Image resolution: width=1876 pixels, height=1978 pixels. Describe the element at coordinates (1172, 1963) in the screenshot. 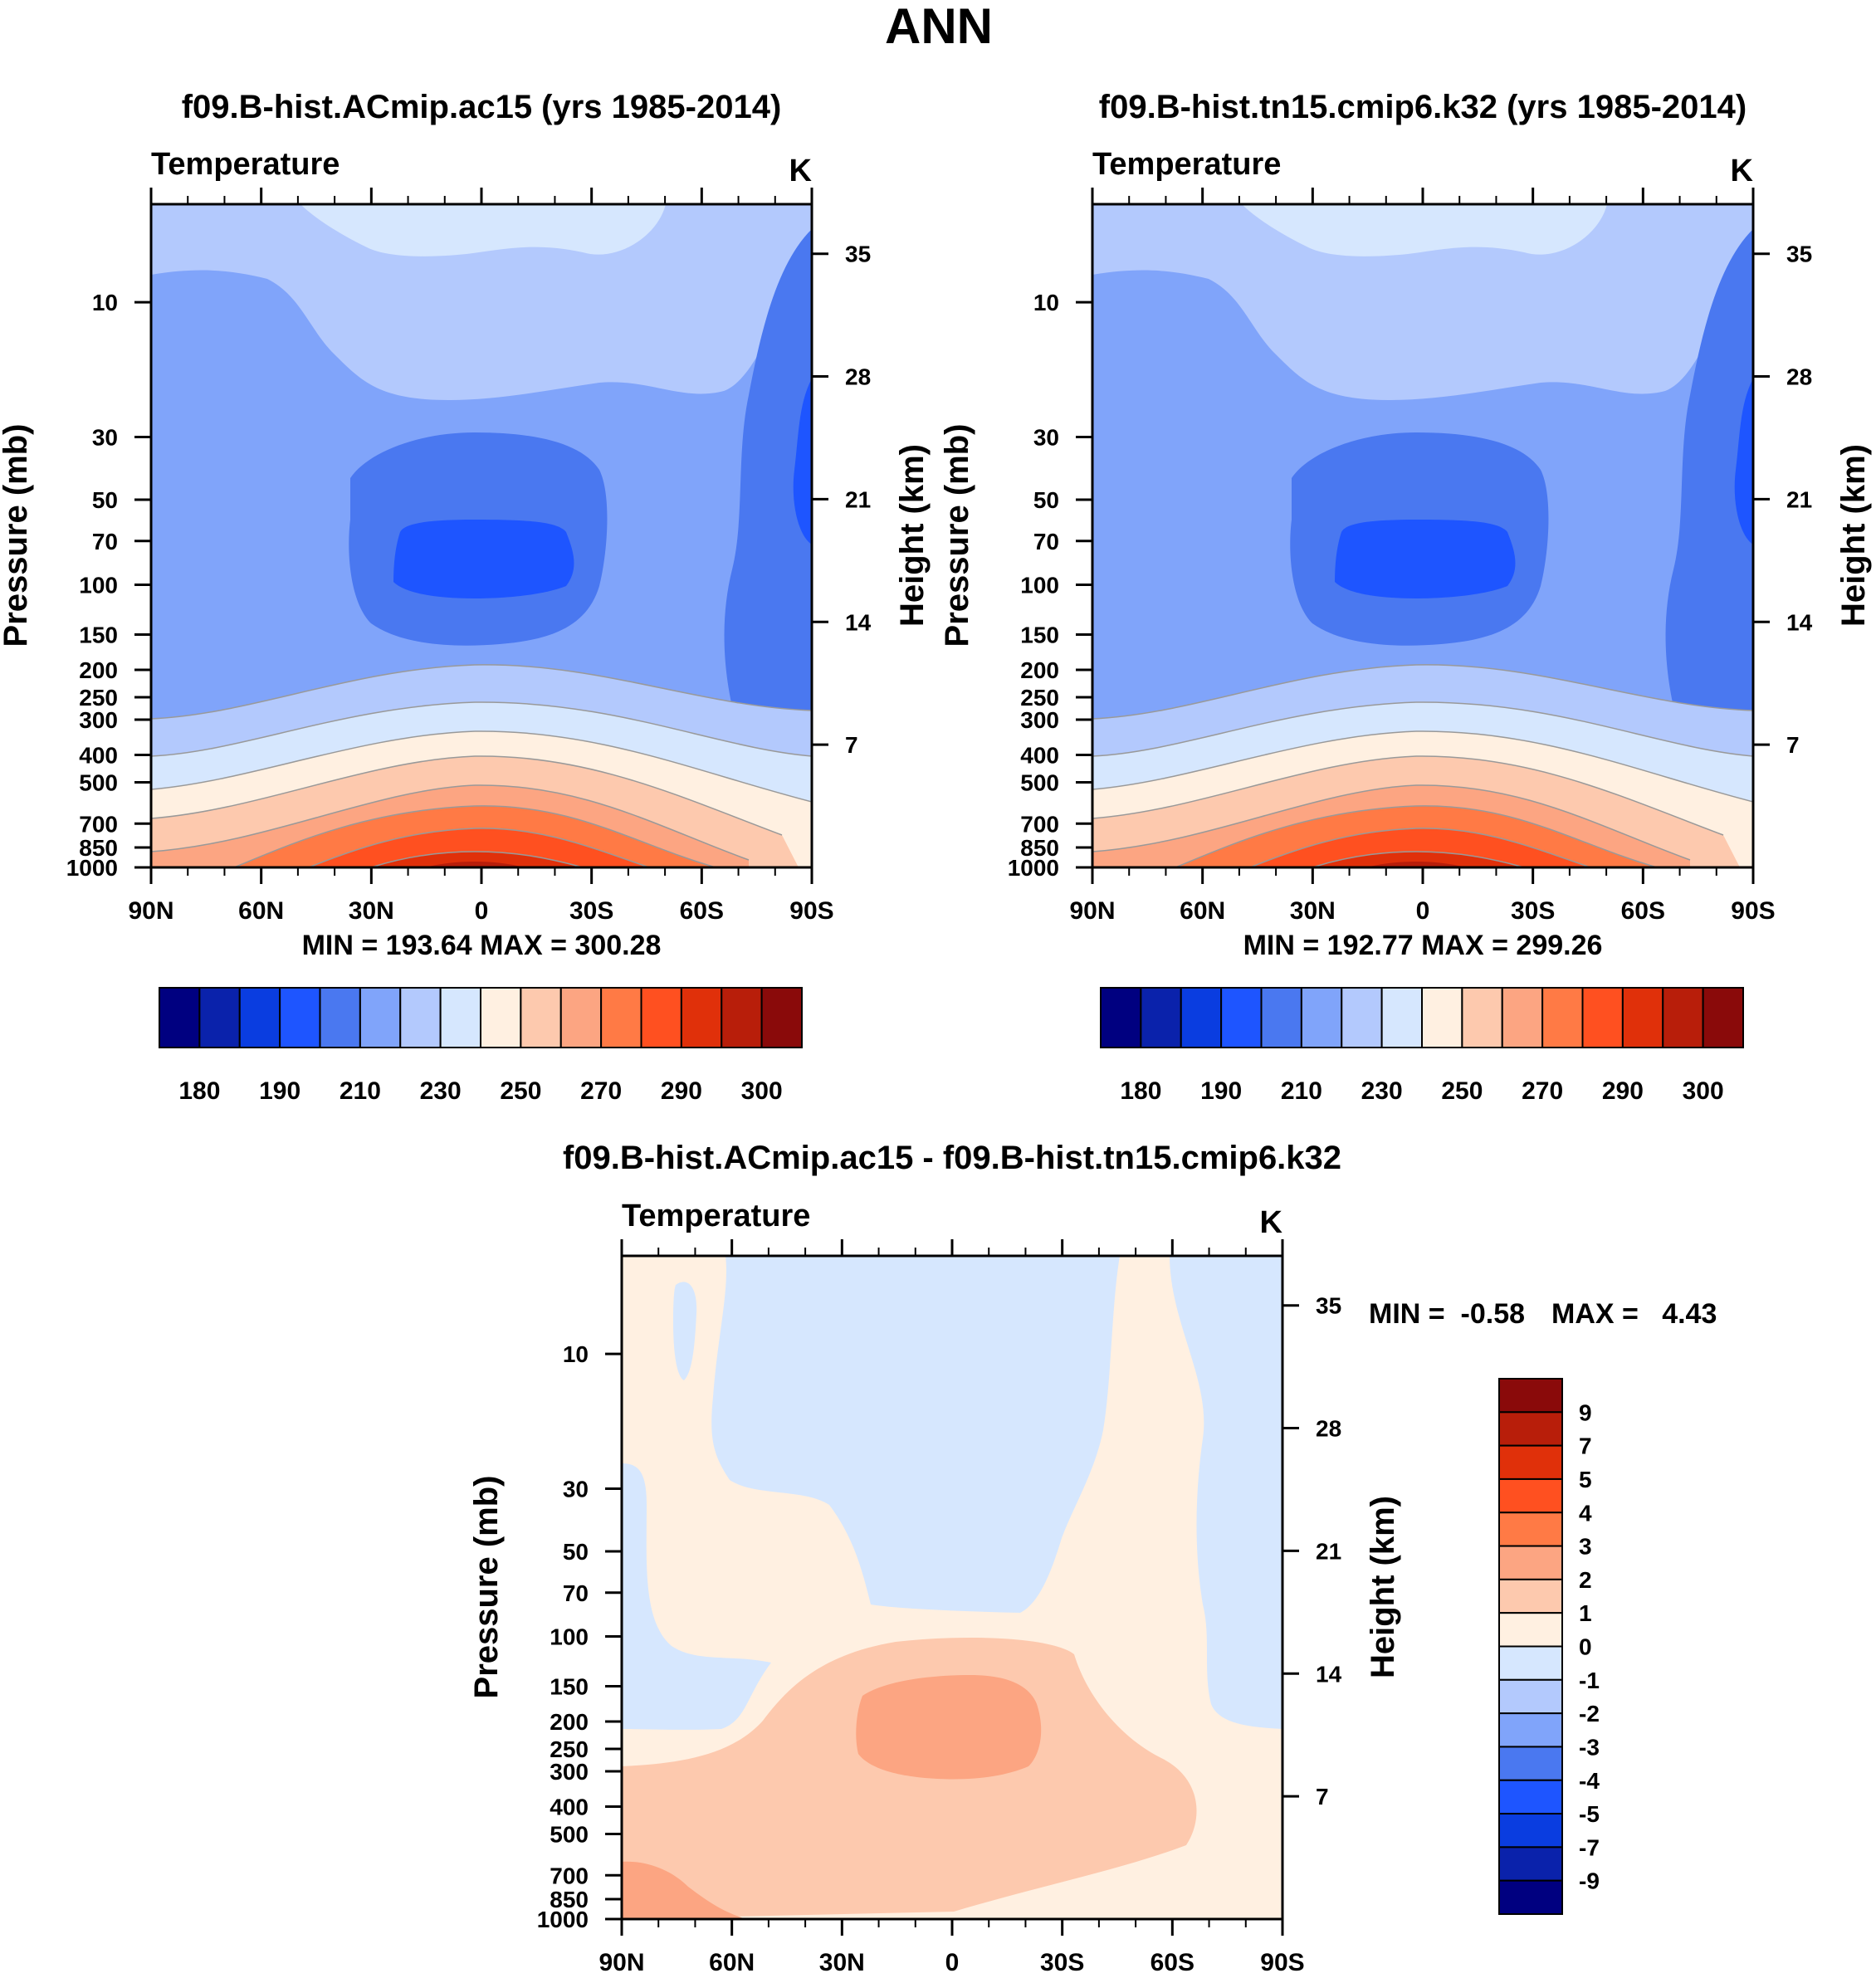

I see `x-tick-label: 60S` at that location.